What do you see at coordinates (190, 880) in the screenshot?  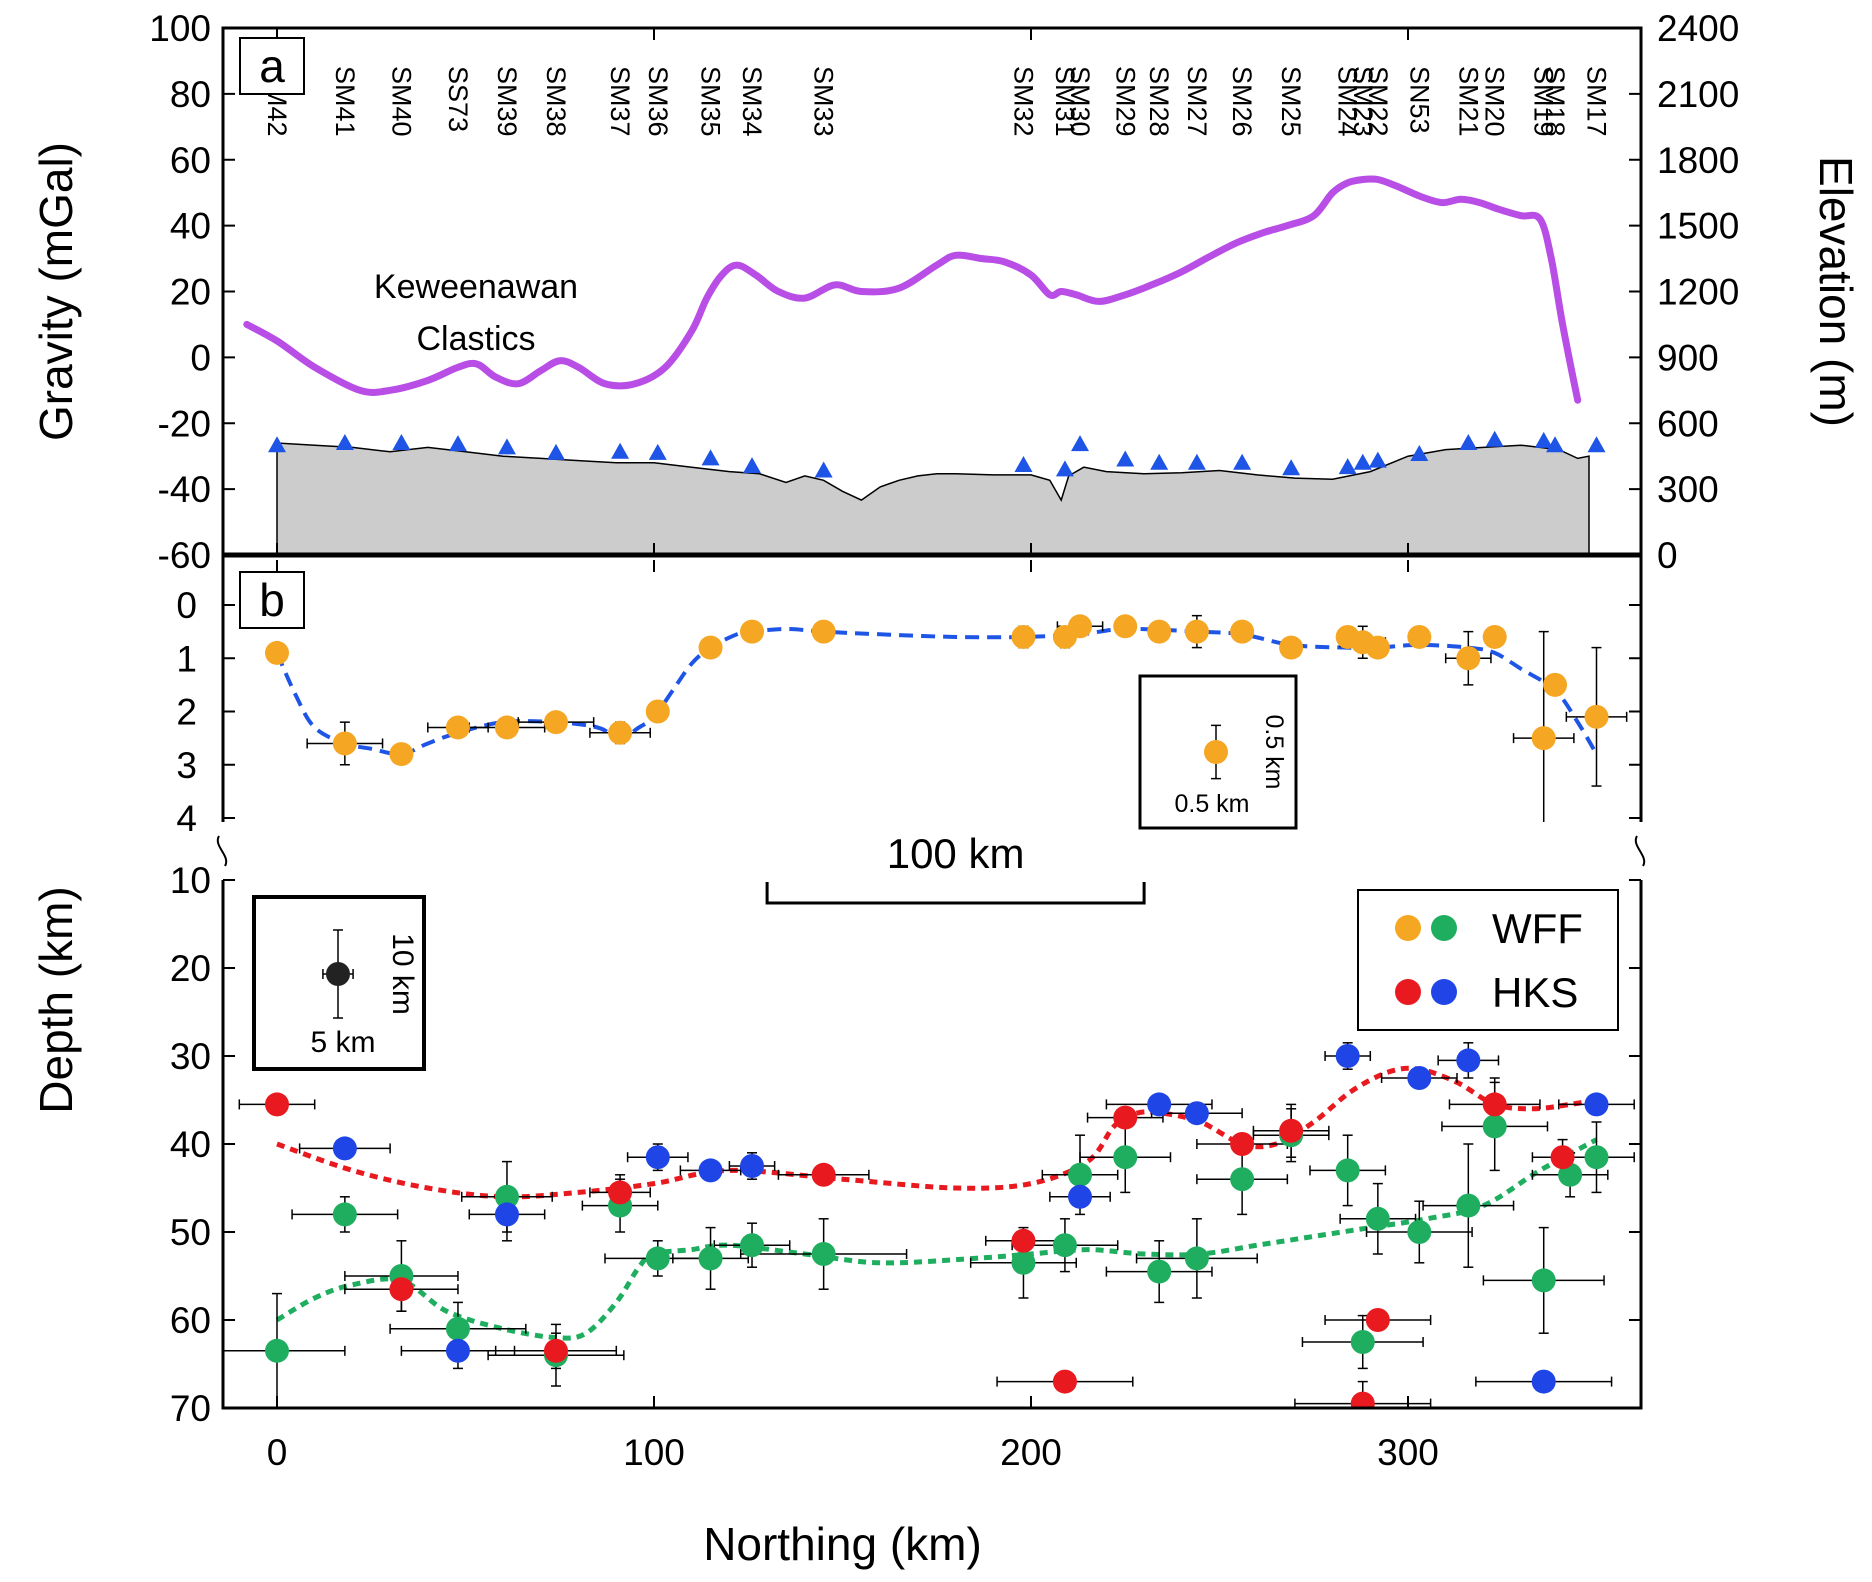 I see `lower-depth-tick-label: 10` at bounding box center [190, 880].